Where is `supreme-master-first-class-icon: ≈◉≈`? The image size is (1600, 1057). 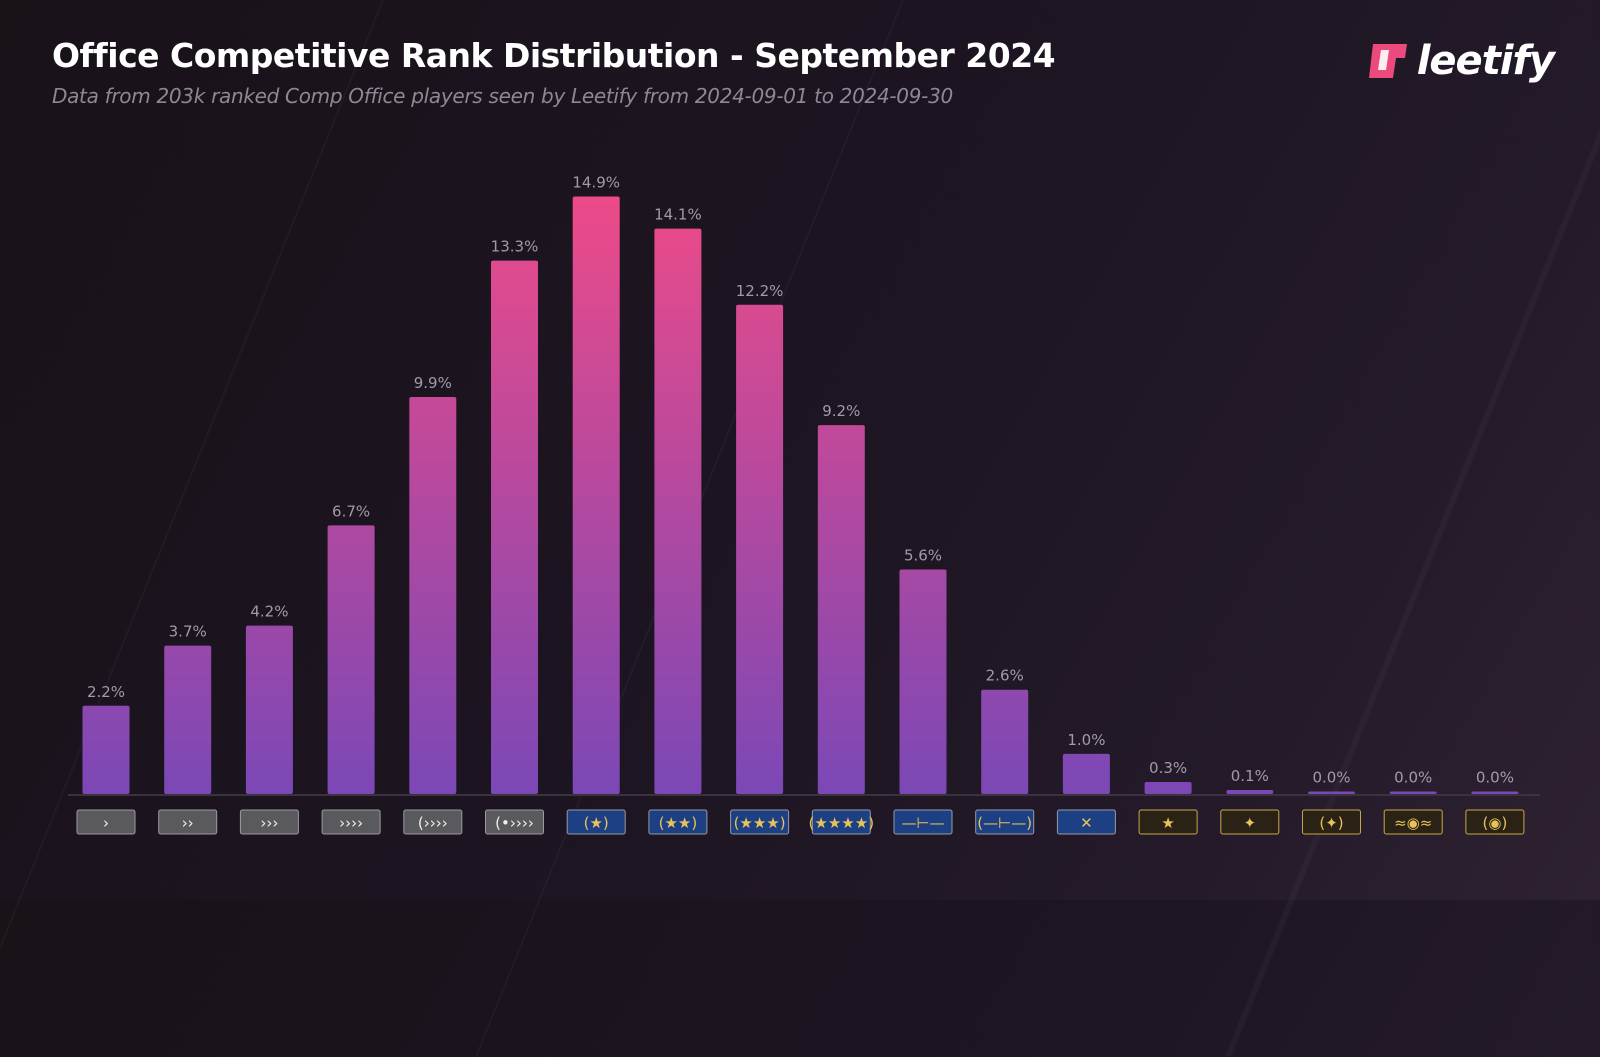 supreme-master-first-class-icon: ≈◉≈ is located at coordinates (1413, 822).